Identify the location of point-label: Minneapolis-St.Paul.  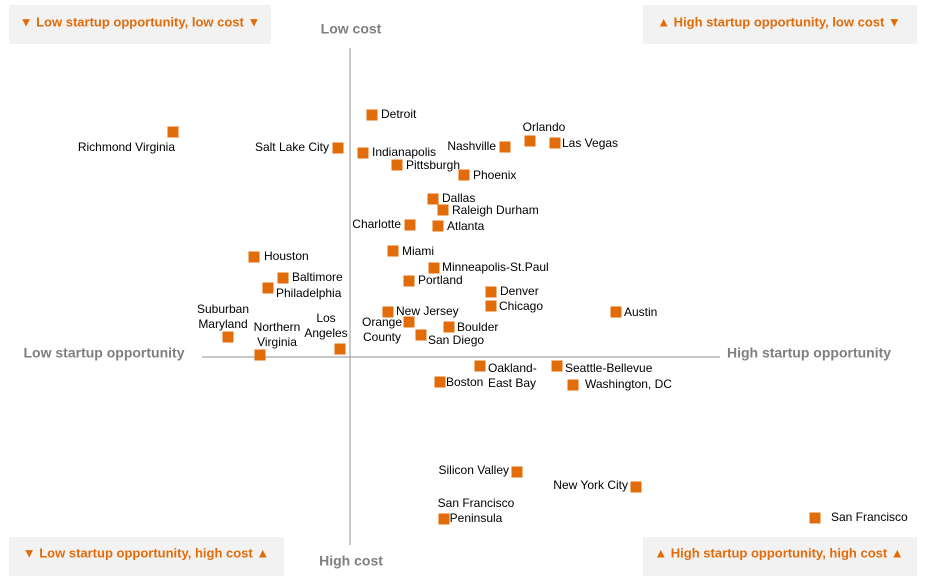
(495, 267).